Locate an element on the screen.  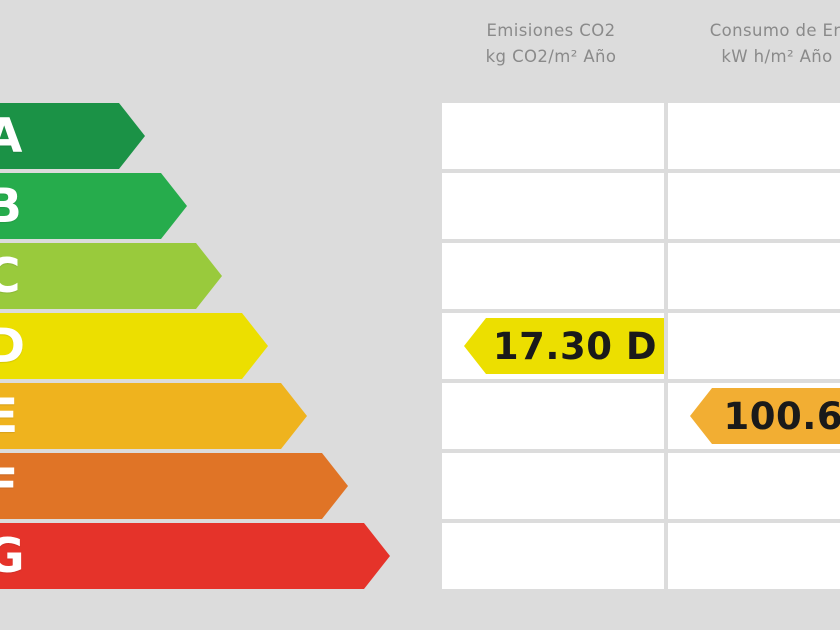
rating-band-g: G is located at coordinates (195, 556).